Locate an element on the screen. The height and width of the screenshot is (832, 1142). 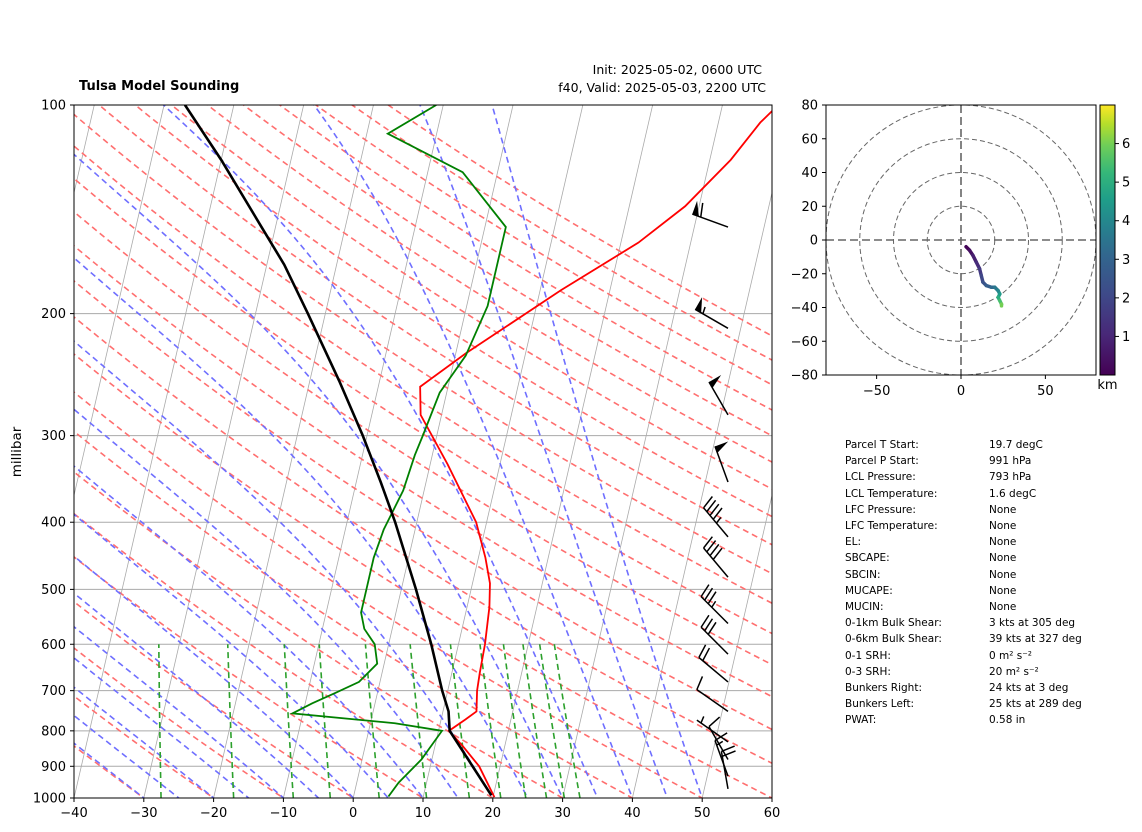
colorbar is located at coordinates (1107, 240).